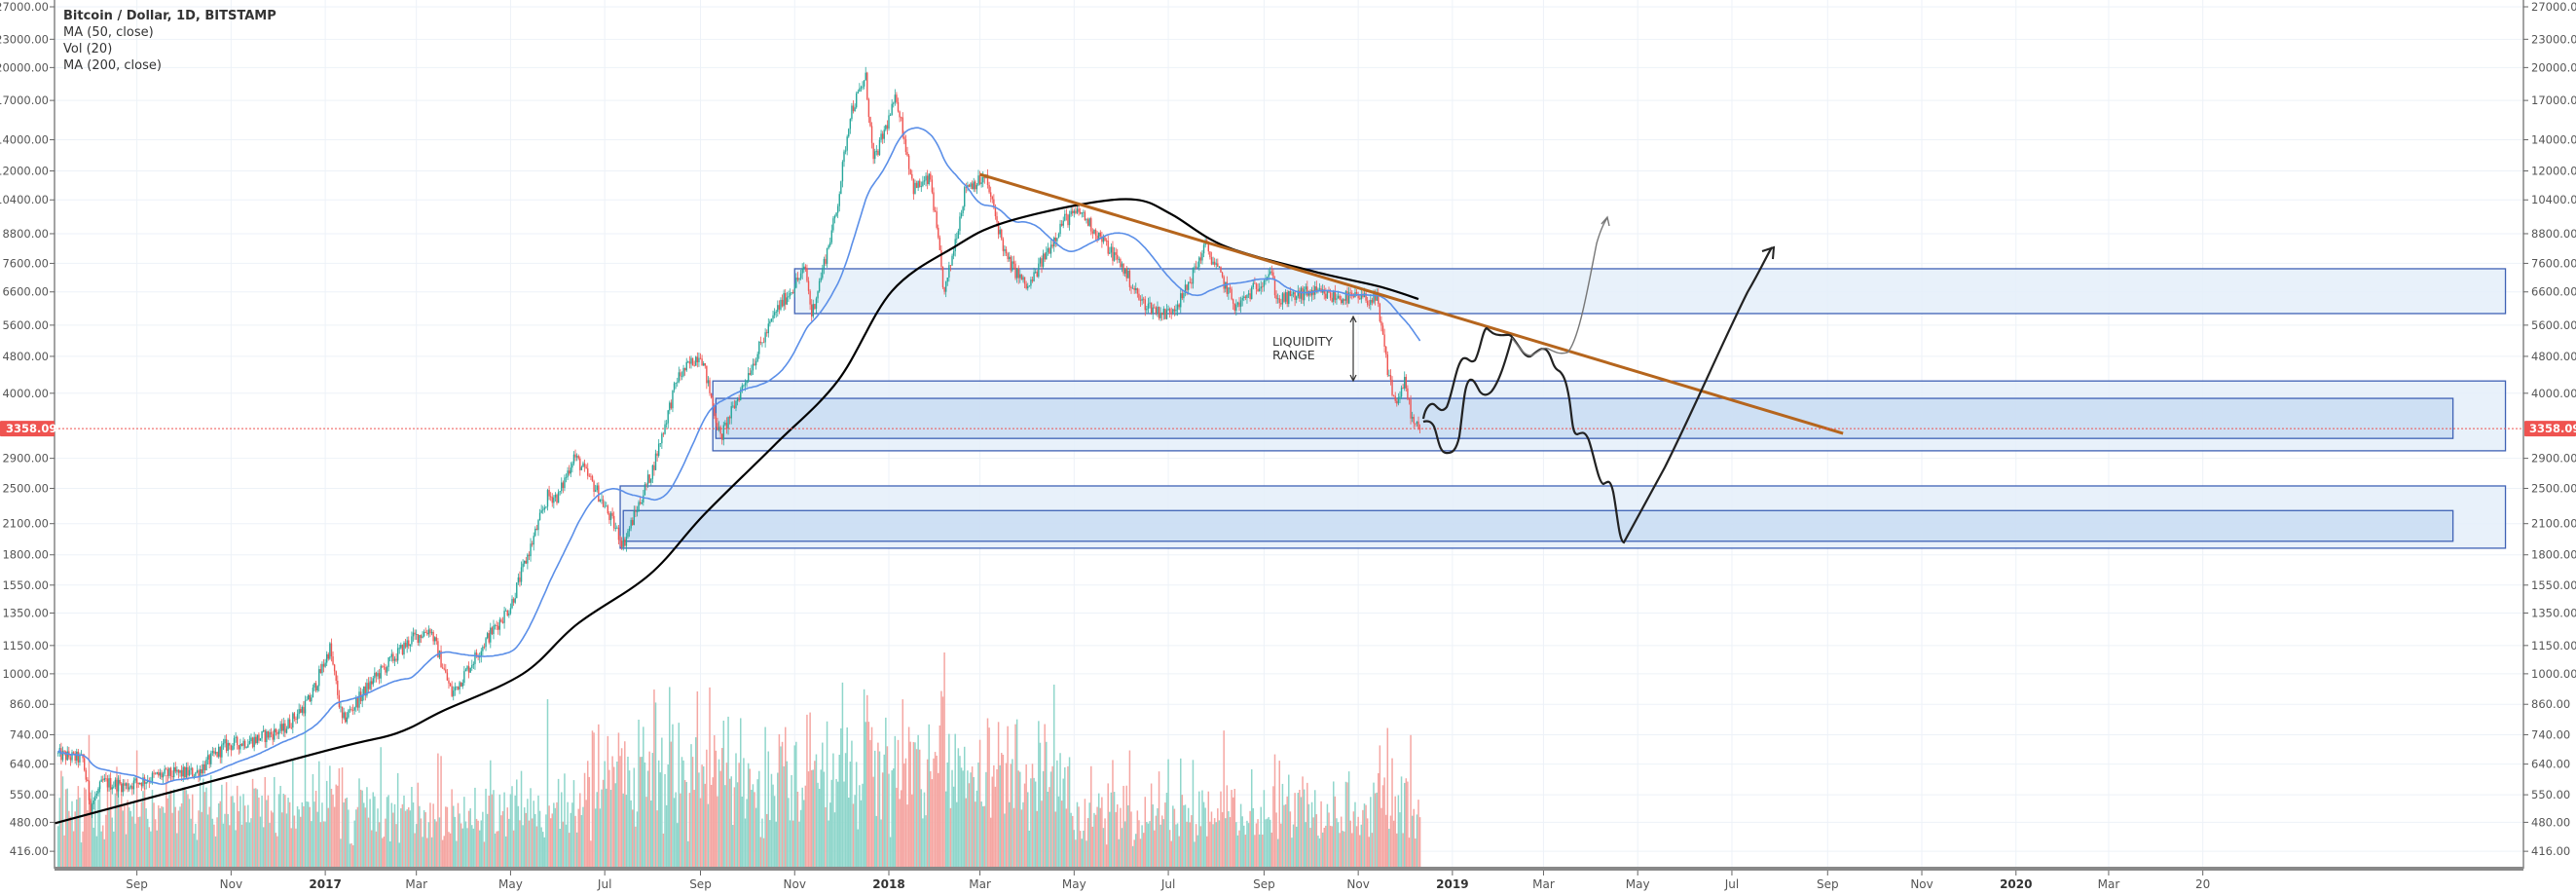 Image resolution: width=2576 pixels, height=894 pixels. What do you see at coordinates (108, 32) in the screenshot?
I see `legend-ma50: MA (50, close)` at bounding box center [108, 32].